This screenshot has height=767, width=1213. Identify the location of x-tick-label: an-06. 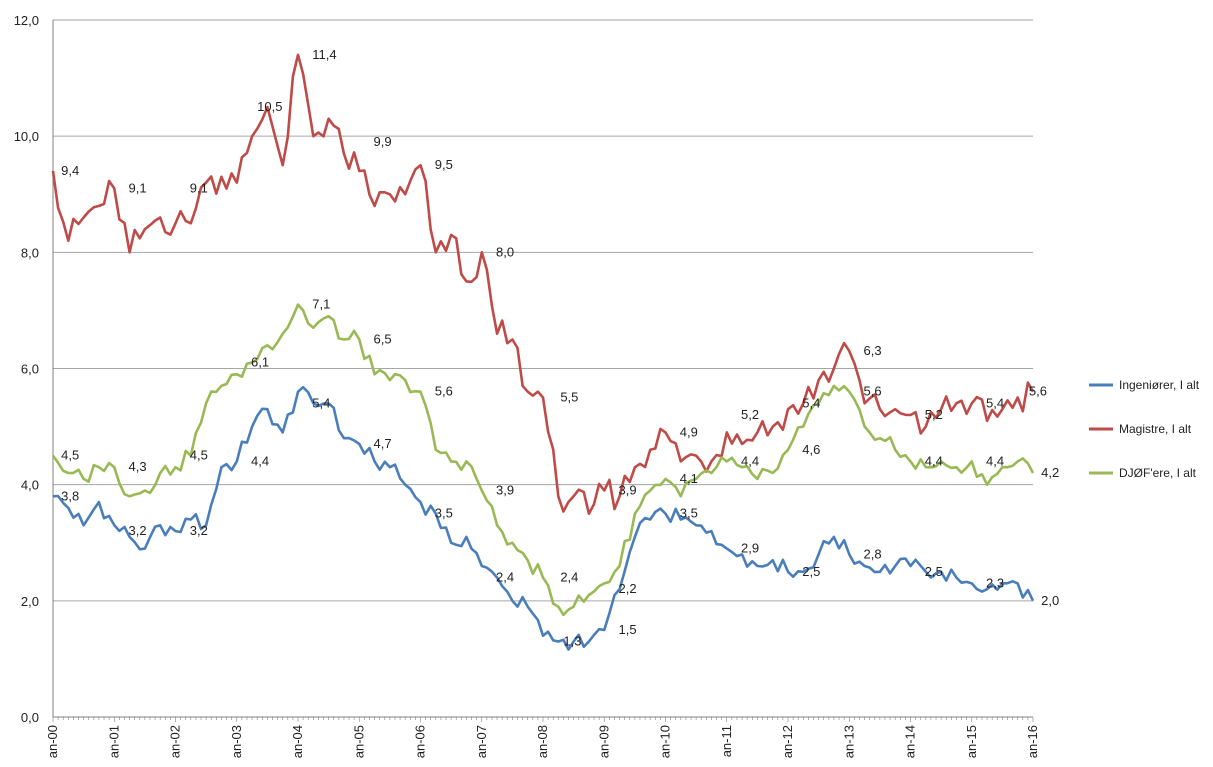
(420, 741).